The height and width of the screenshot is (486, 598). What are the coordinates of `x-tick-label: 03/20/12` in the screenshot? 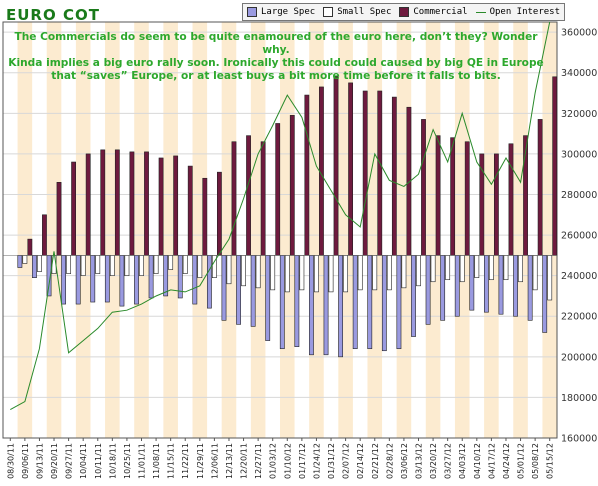 It's located at (433, 461).